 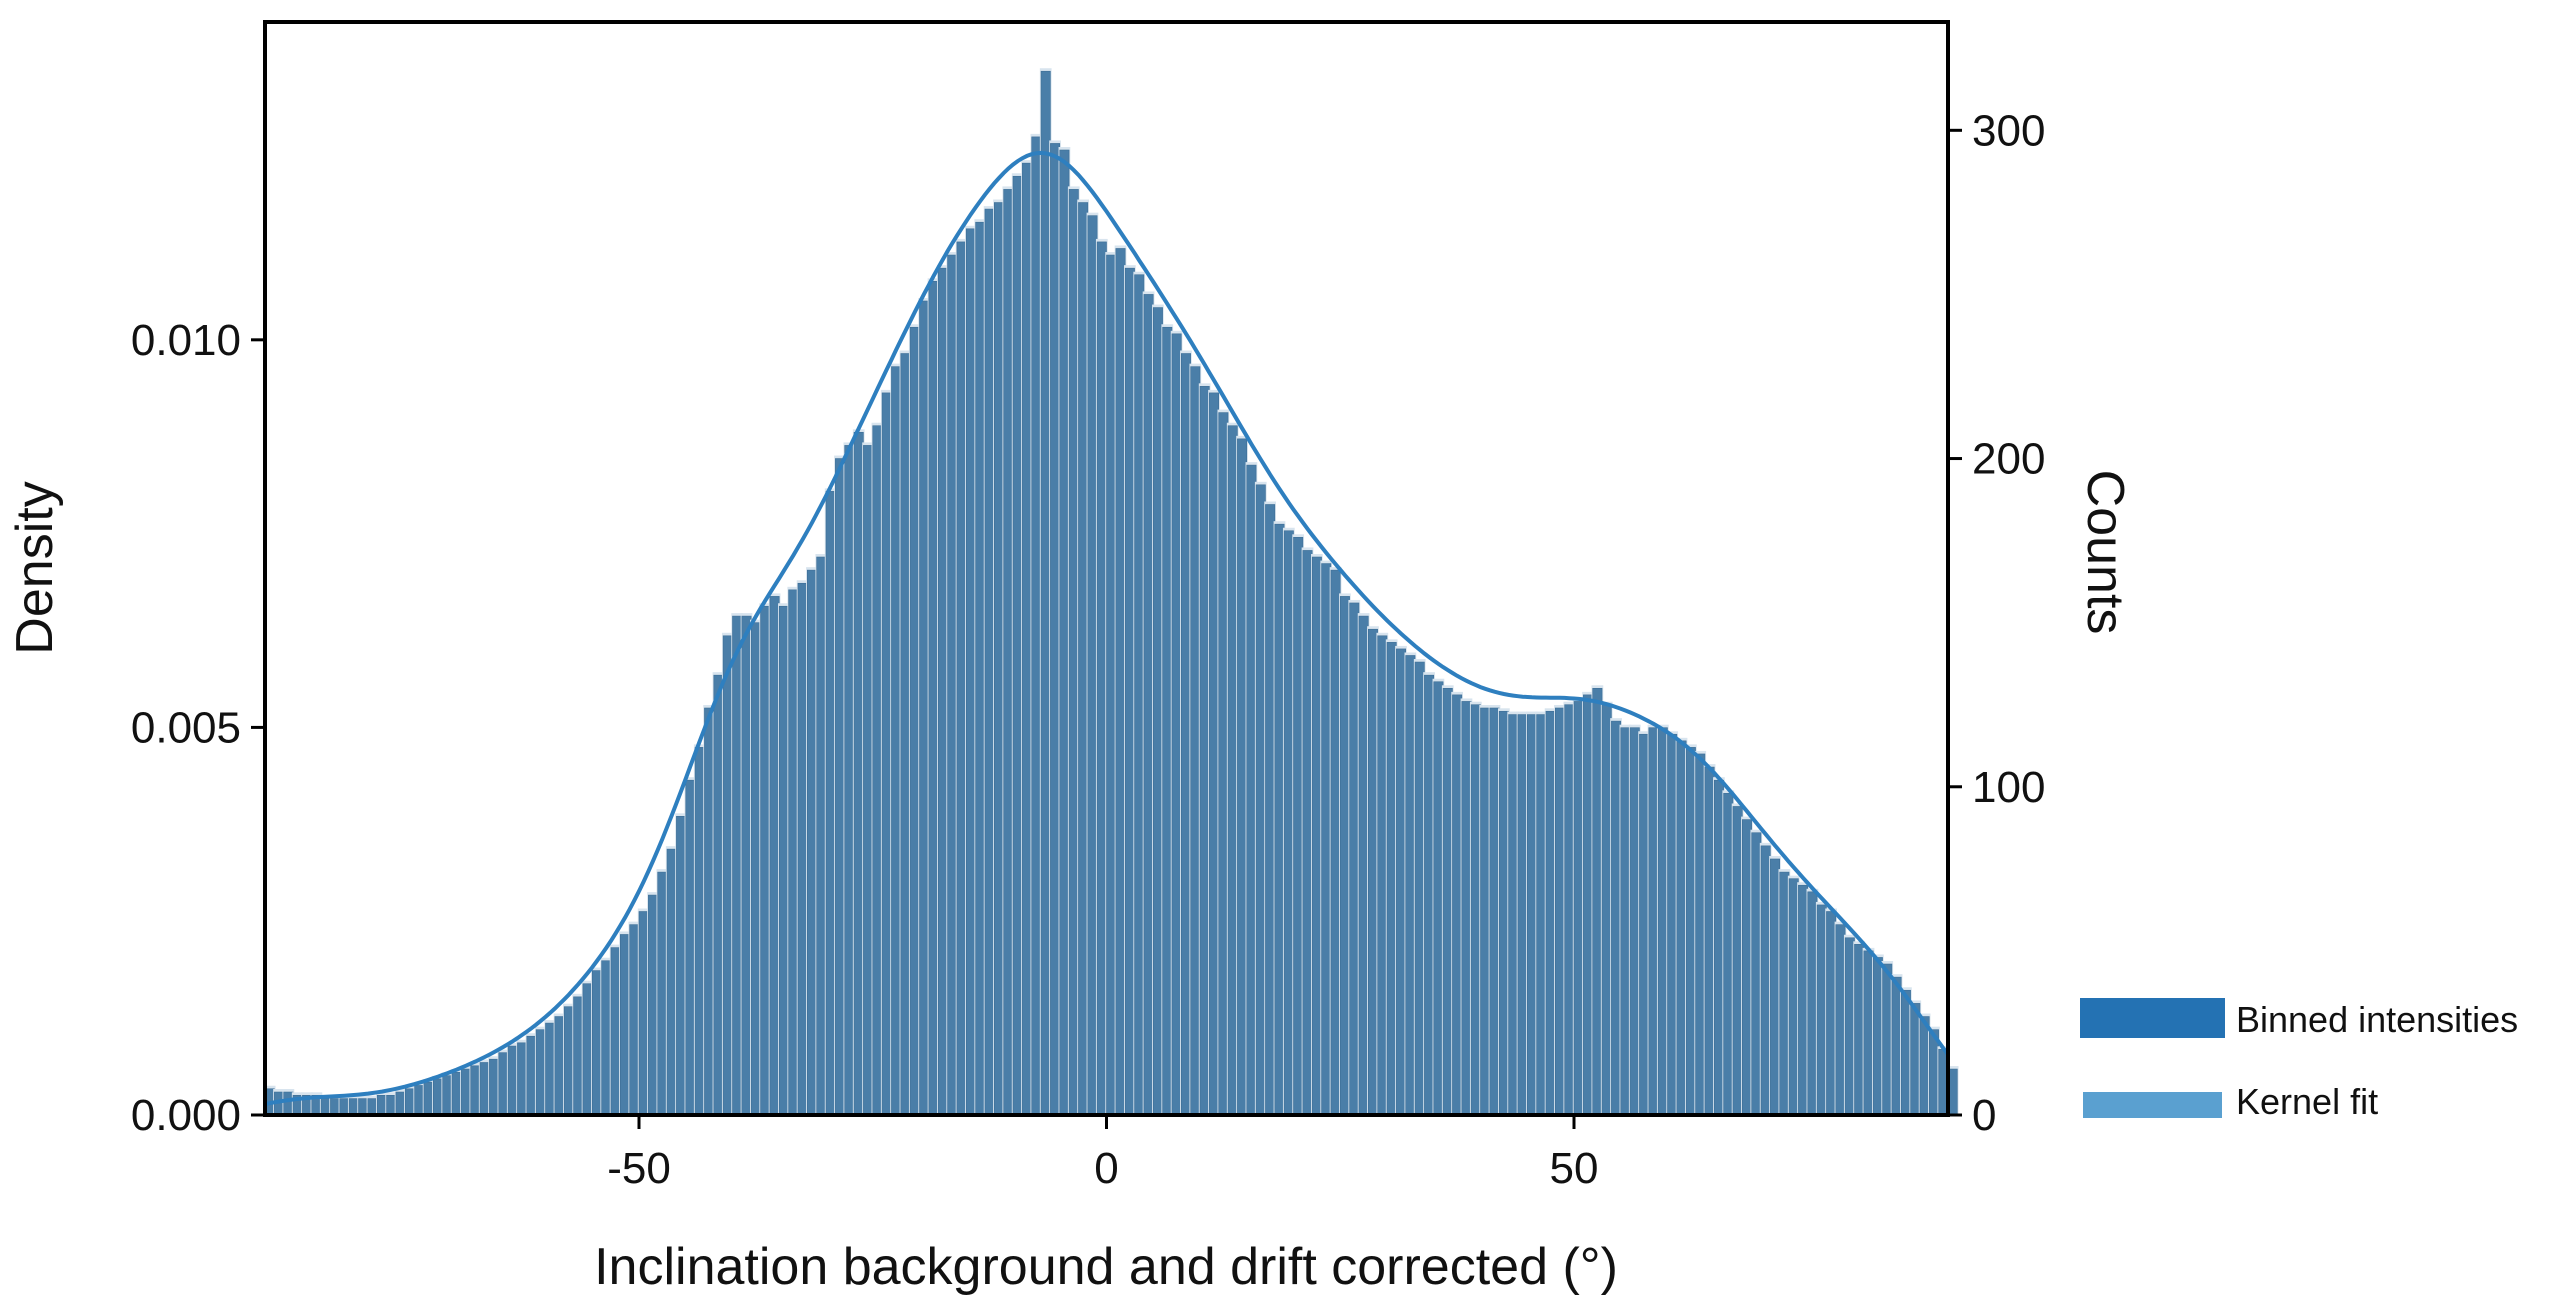 What do you see at coordinates (1984, 1115) in the screenshot?
I see `y2-tick-label: 0` at bounding box center [1984, 1115].